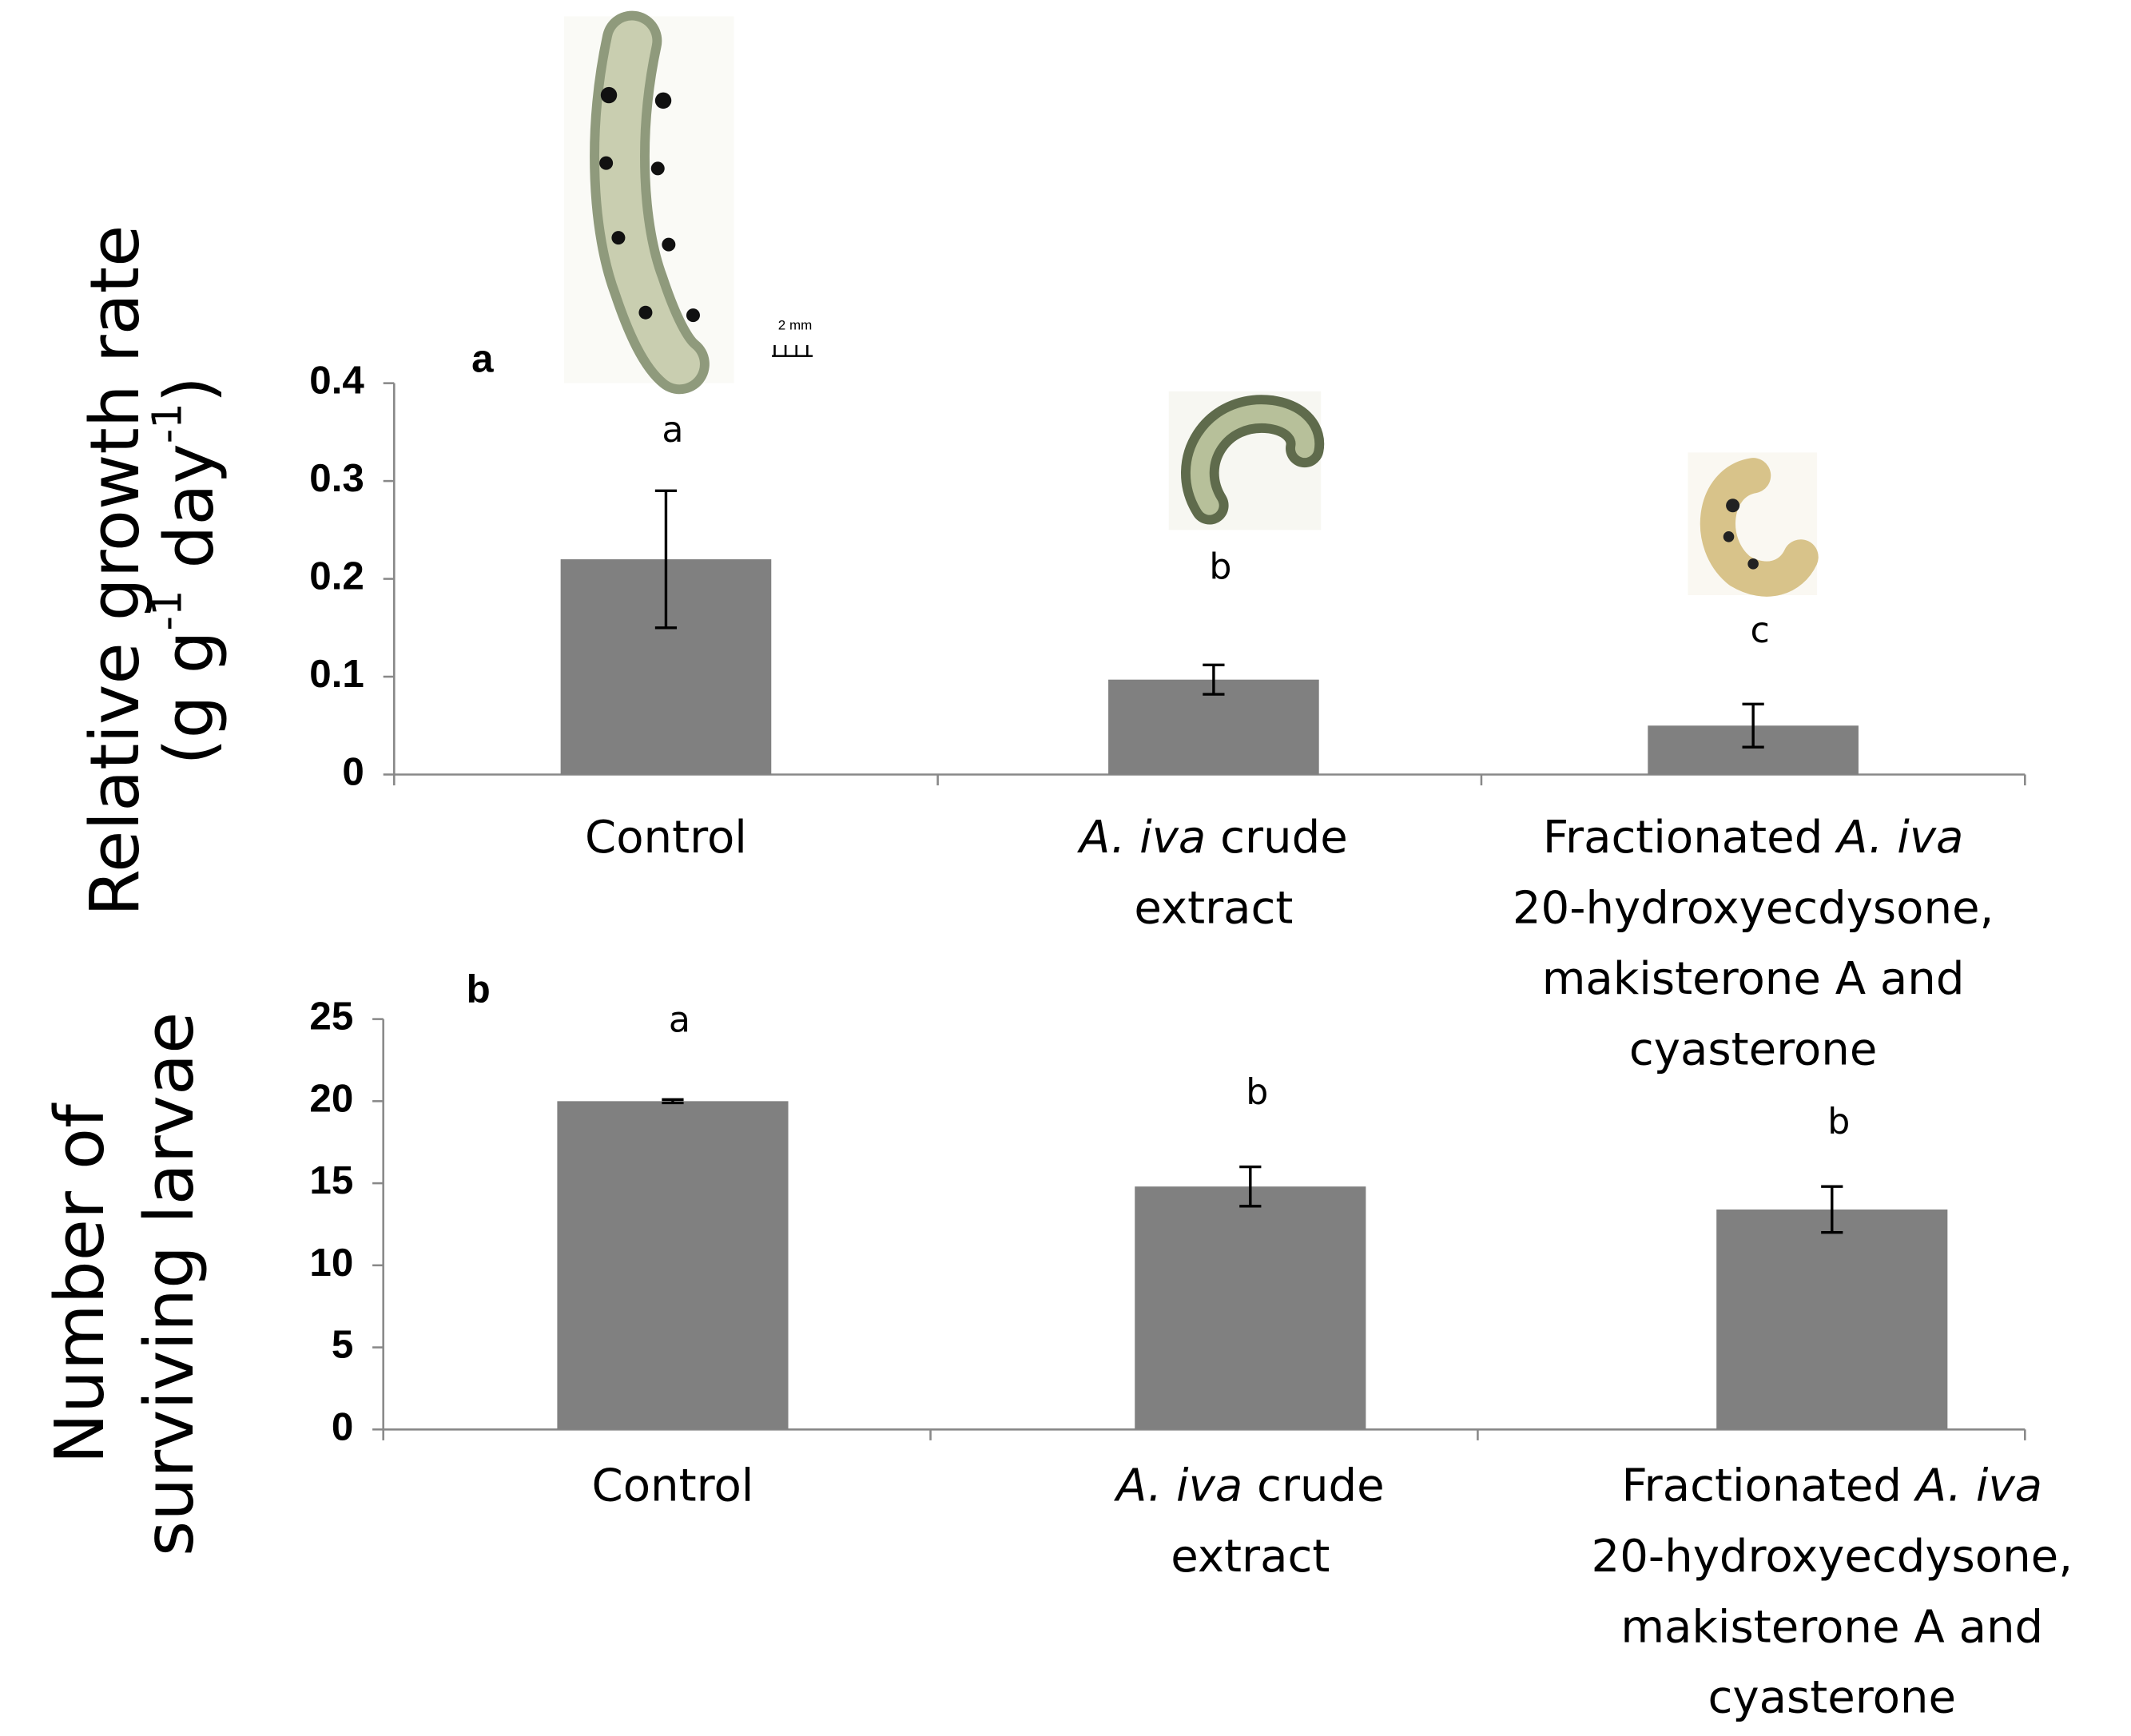 The image size is (2131, 1736). What do you see at coordinates (482, 358) in the screenshot?
I see `panel-label: a` at bounding box center [482, 358].